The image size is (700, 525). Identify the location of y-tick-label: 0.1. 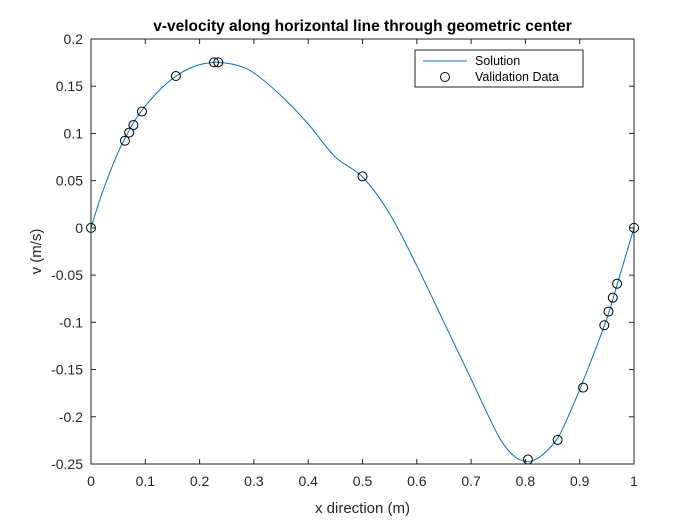
(74, 133).